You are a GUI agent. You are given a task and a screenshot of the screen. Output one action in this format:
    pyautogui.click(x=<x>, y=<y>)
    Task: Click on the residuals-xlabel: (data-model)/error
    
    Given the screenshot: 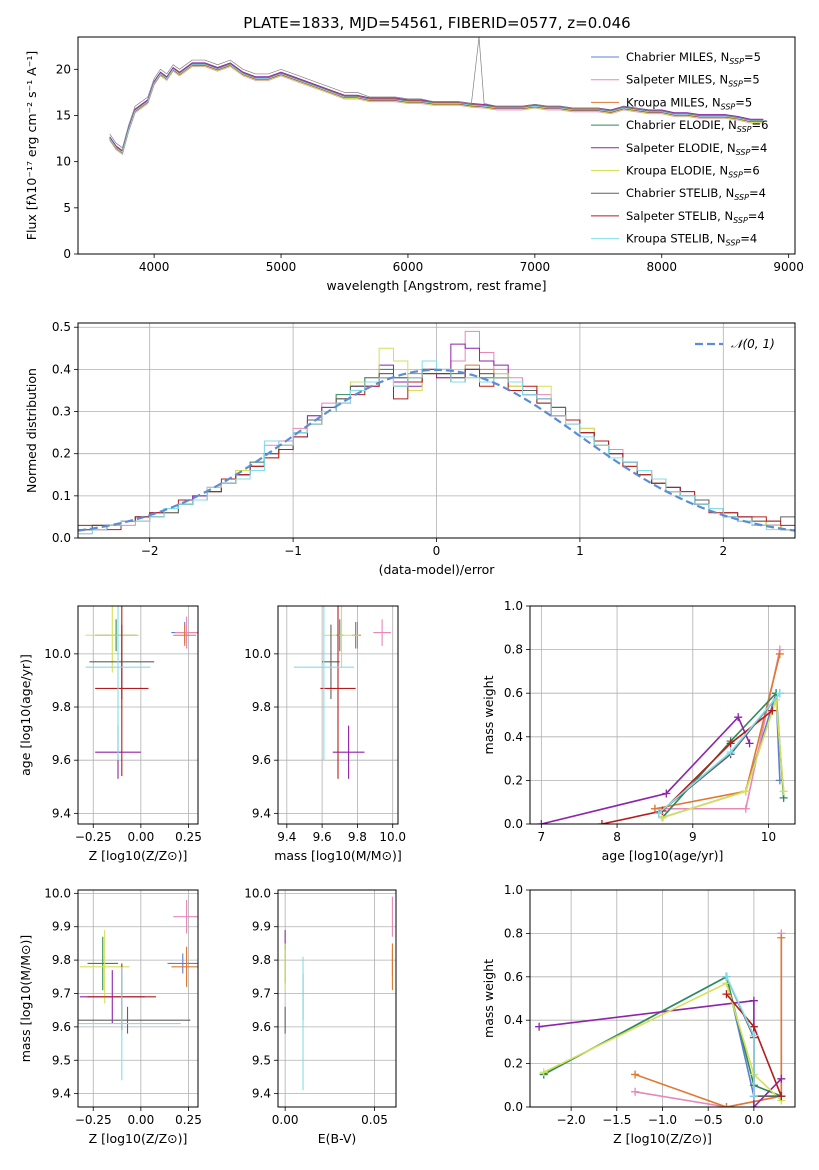 What is the action you would take?
    pyautogui.click(x=437, y=569)
    